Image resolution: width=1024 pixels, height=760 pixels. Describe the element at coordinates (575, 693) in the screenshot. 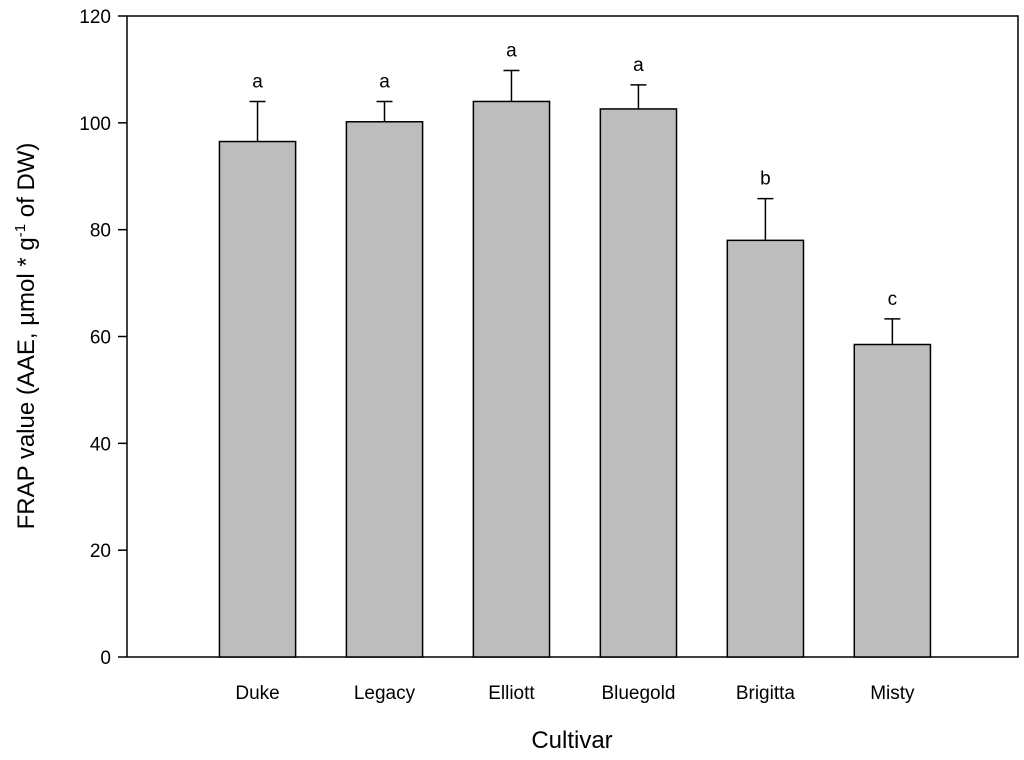

I see `x-axis-tick-labels: Duke Legacy Elliott Bluegold Brigitta Misty` at that location.